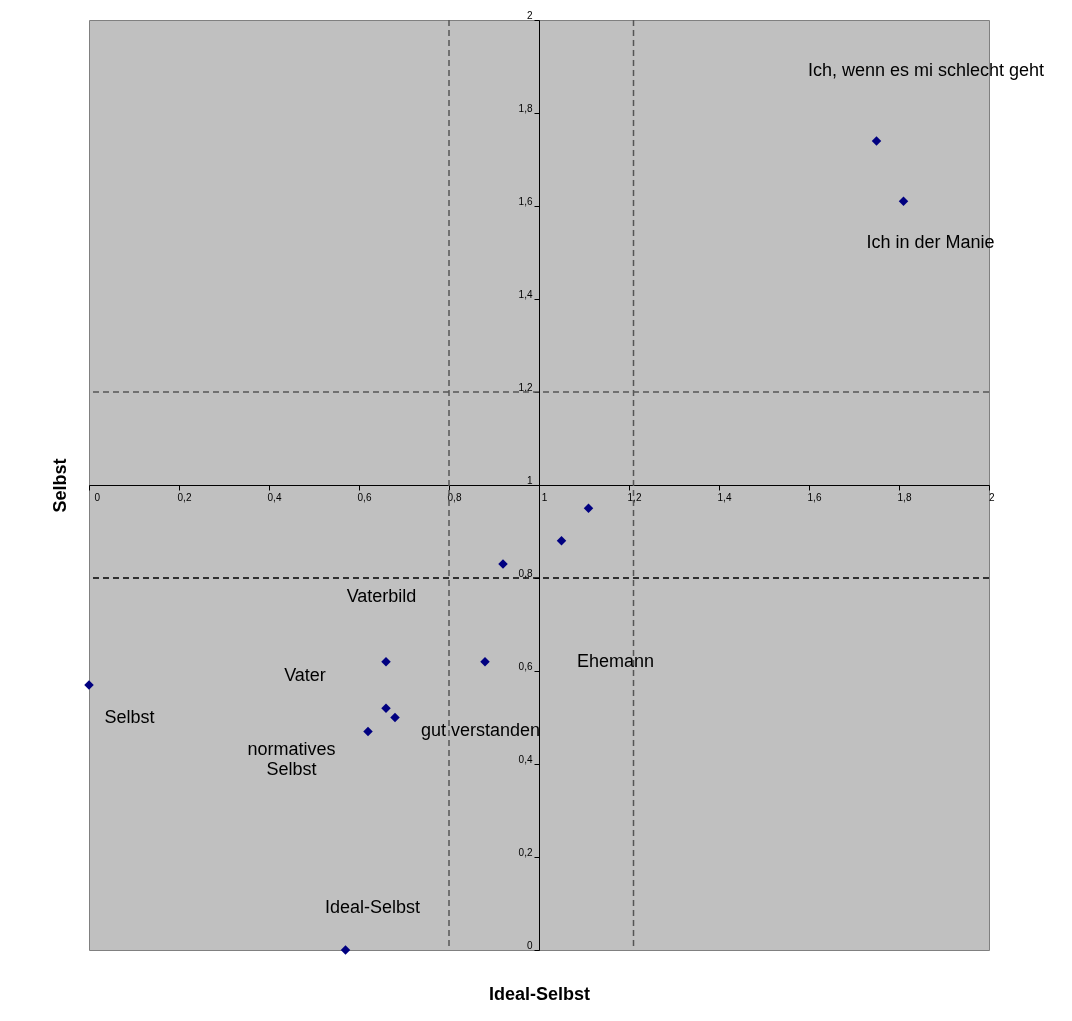  Describe the element at coordinates (814, 497) in the screenshot. I see `x-tick-label: 1,6` at that location.